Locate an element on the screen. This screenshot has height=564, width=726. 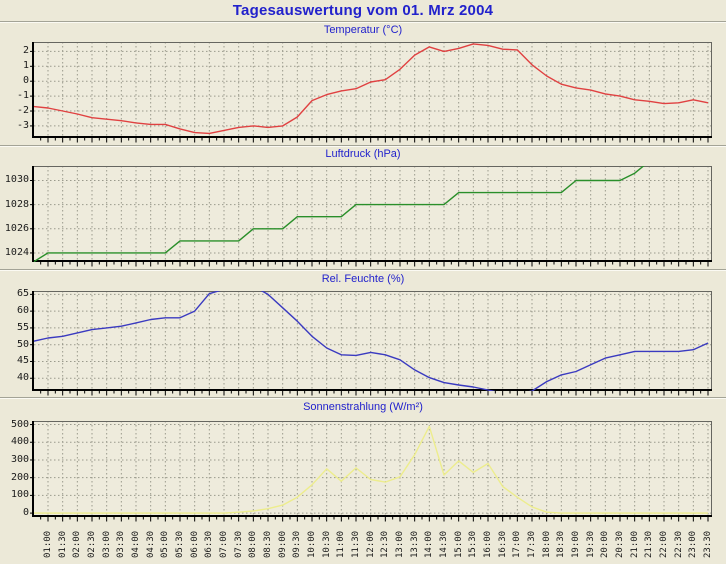
x-tick-label: 09:30 is located at coordinates (297, 544).